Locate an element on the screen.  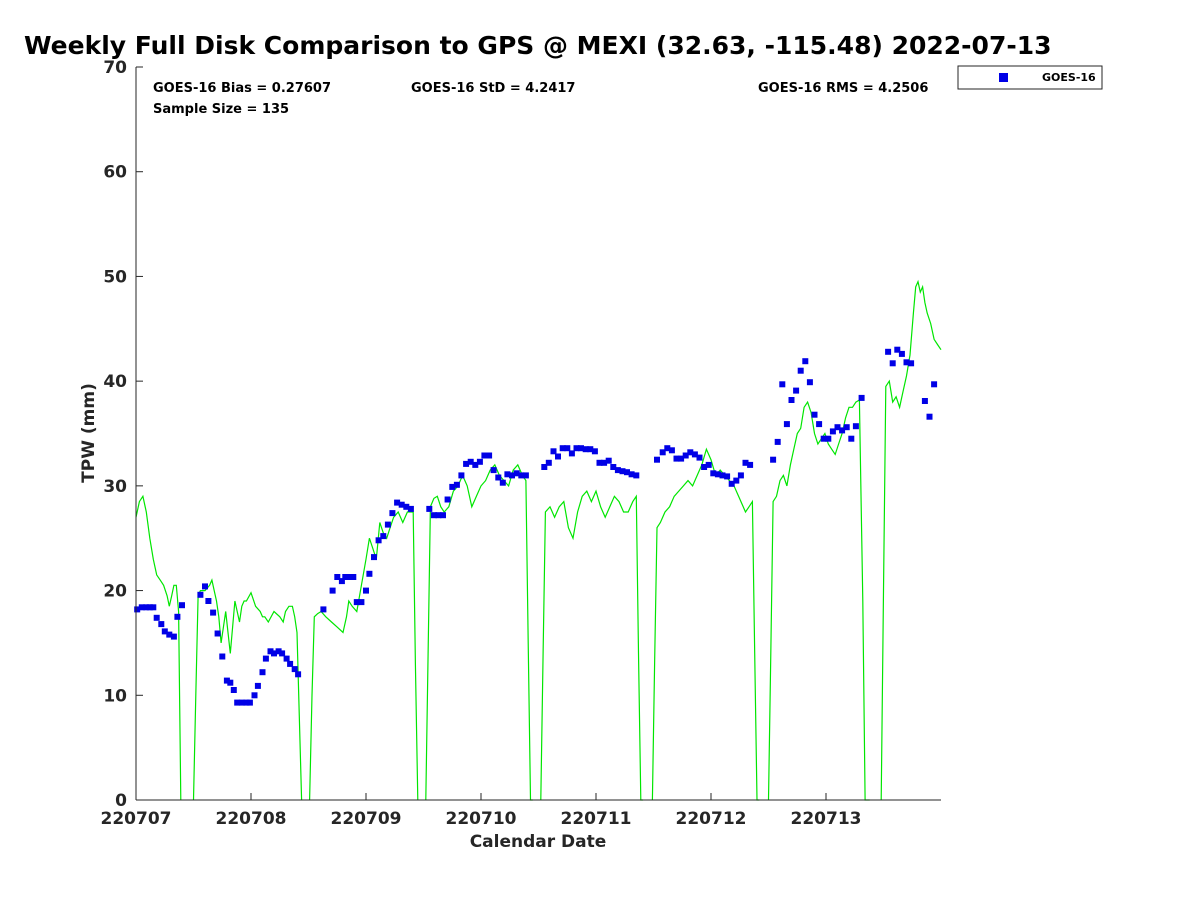
x-tick-label: 220709 is located at coordinates (366, 819).